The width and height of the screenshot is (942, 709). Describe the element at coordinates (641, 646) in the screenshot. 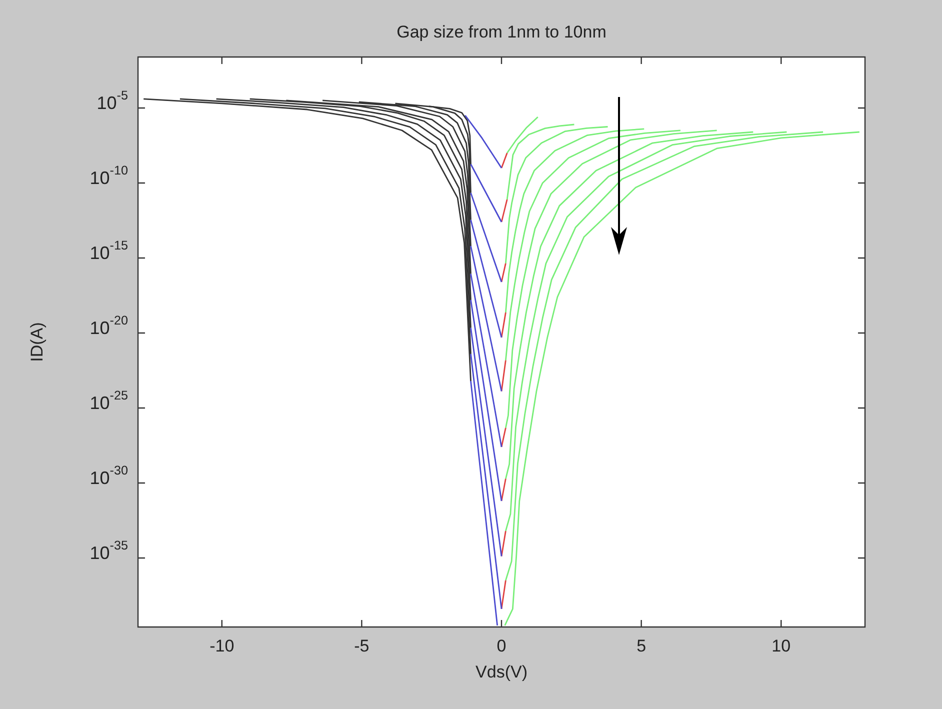

I see `x-tick-label: 5` at that location.